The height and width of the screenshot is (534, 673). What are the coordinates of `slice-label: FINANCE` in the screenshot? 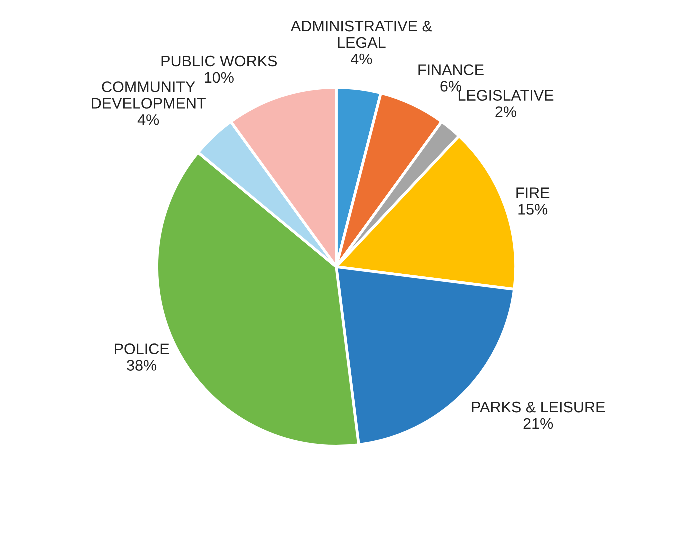 It's located at (451, 70).